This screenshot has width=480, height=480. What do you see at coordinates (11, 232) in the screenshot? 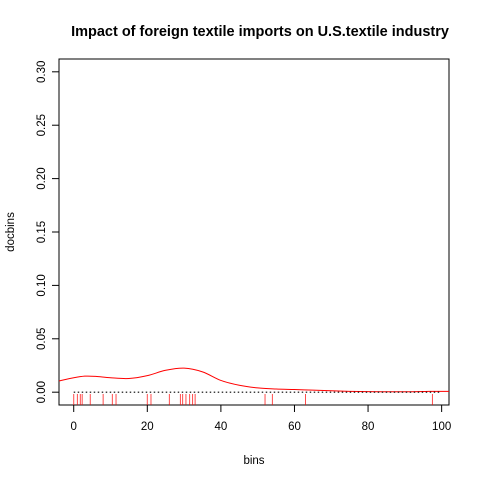
I see `y-axis-label: docbins` at bounding box center [11, 232].